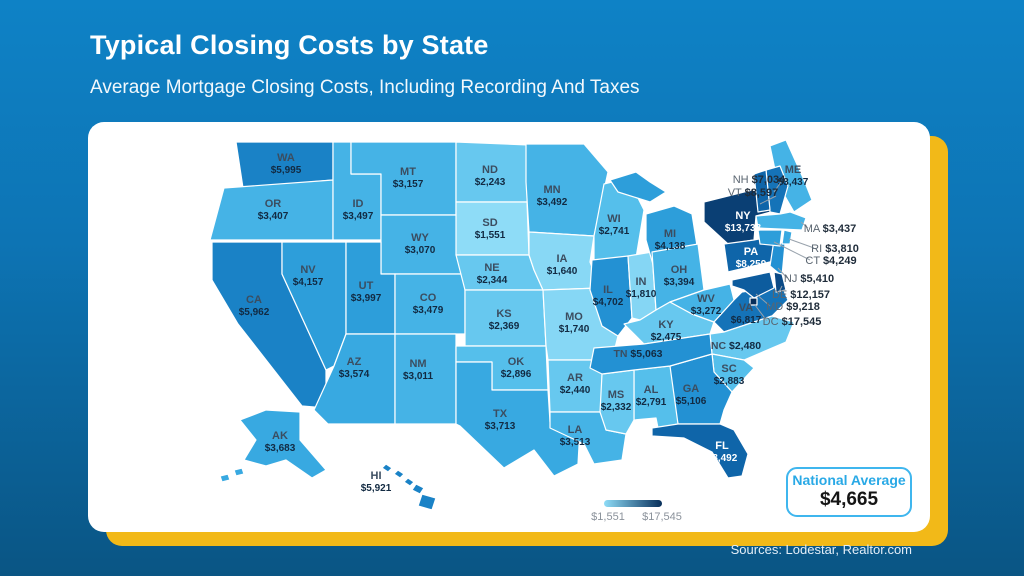 The image size is (1024, 576). What do you see at coordinates (575, 442) in the screenshot?
I see `state-value-LA: $3,513` at bounding box center [575, 442].